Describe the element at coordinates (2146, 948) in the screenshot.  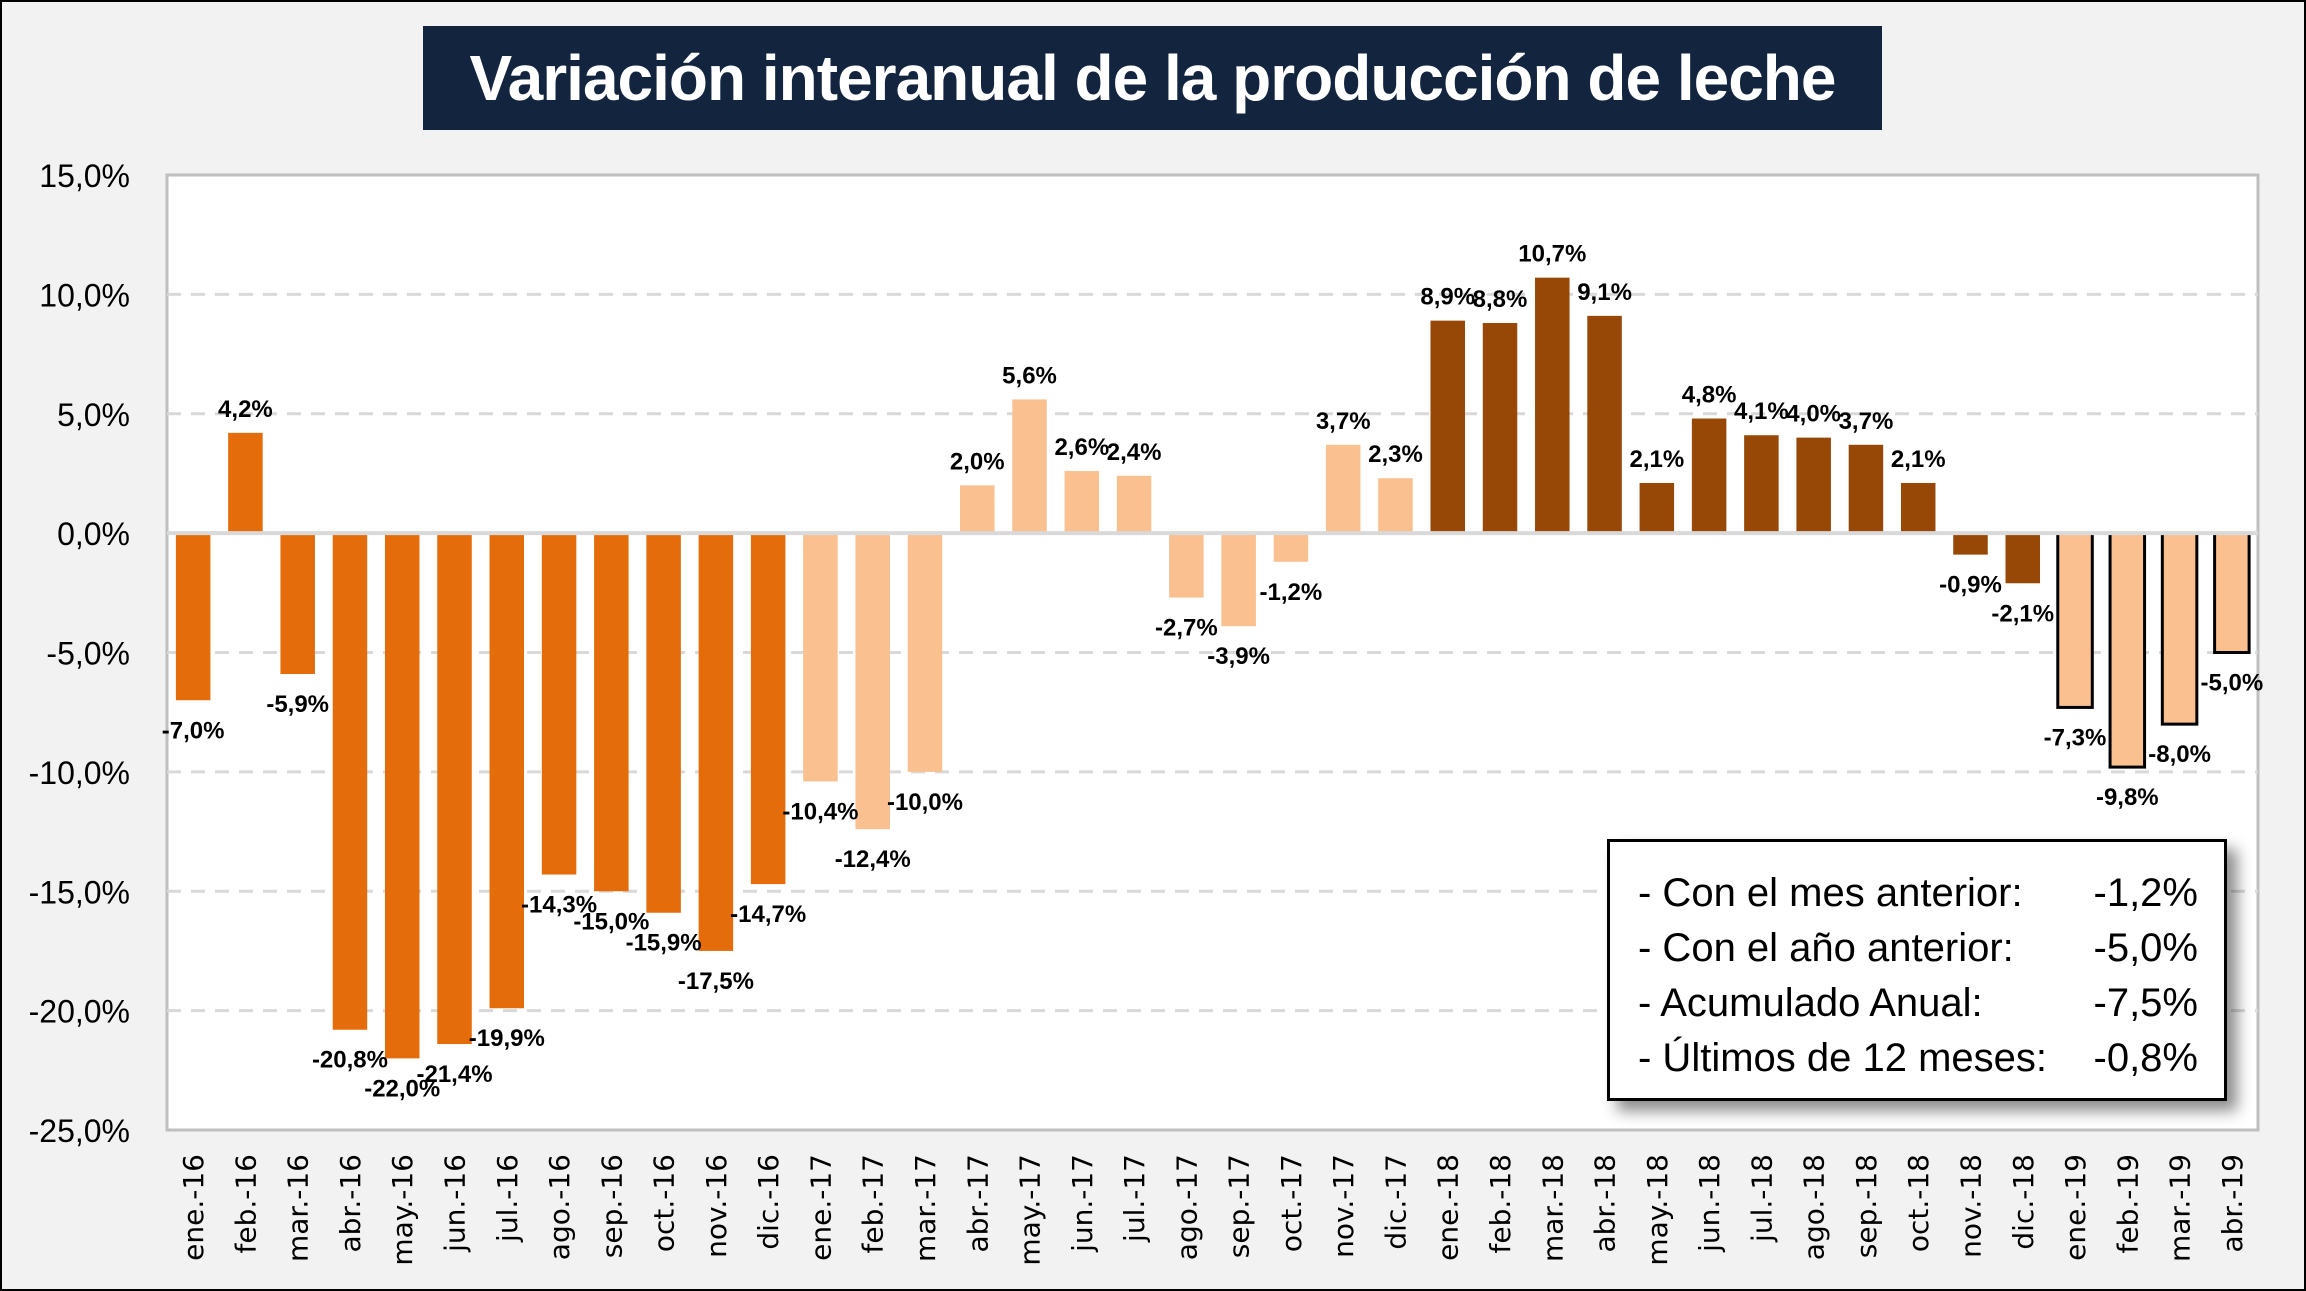
I see `summary-value: -5,0%` at that location.